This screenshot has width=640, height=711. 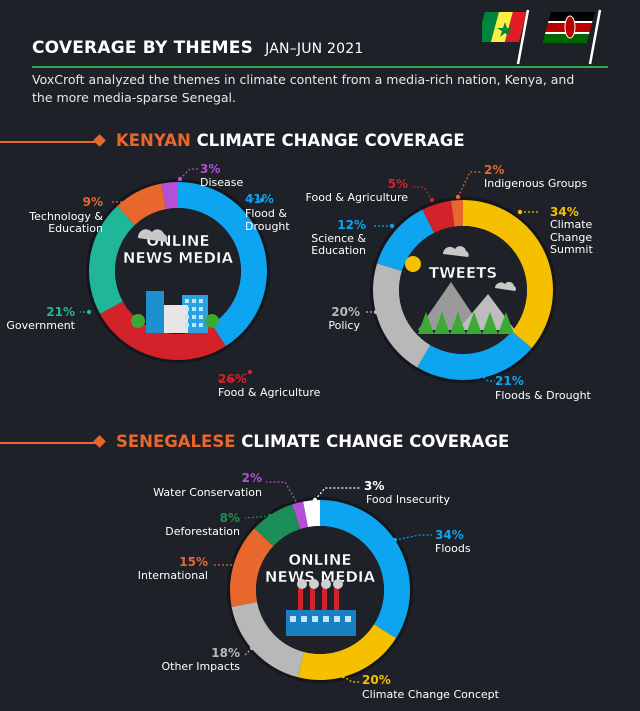 I want to click on slice-floods-drought, so click(x=474, y=355).